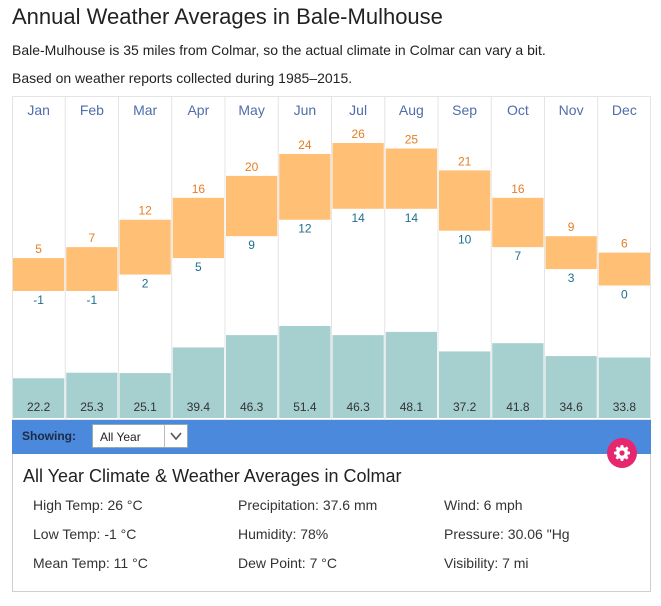 This screenshot has width=661, height=606. Describe the element at coordinates (92, 407) in the screenshot. I see `precip-value-label: 25.3` at that location.